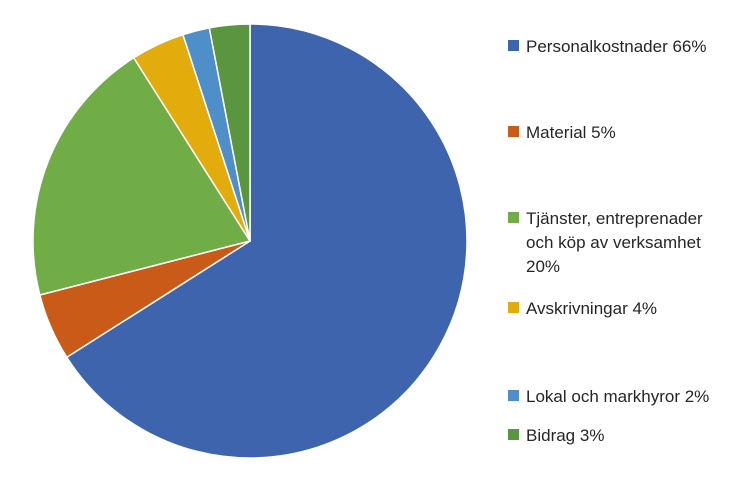  Describe the element at coordinates (565, 435) in the screenshot. I see `legend-label: Bidrag 3%` at that location.